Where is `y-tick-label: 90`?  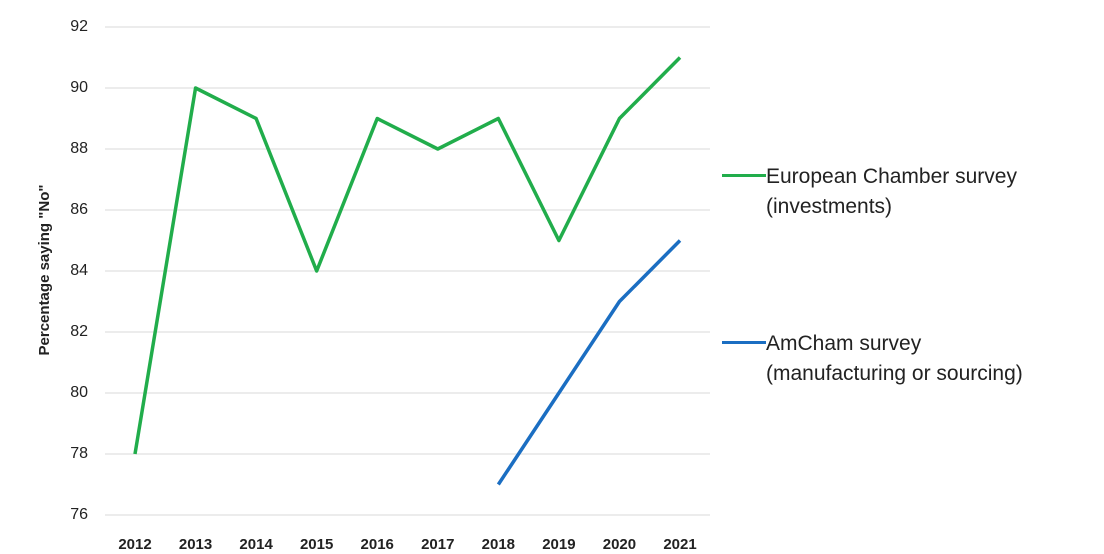
y-tick-label: 90 is located at coordinates (79, 87).